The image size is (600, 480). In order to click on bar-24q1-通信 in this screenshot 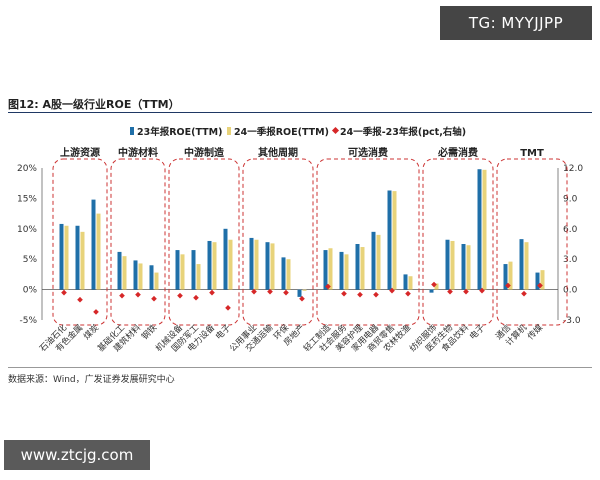, I will do `click(510, 275)`.